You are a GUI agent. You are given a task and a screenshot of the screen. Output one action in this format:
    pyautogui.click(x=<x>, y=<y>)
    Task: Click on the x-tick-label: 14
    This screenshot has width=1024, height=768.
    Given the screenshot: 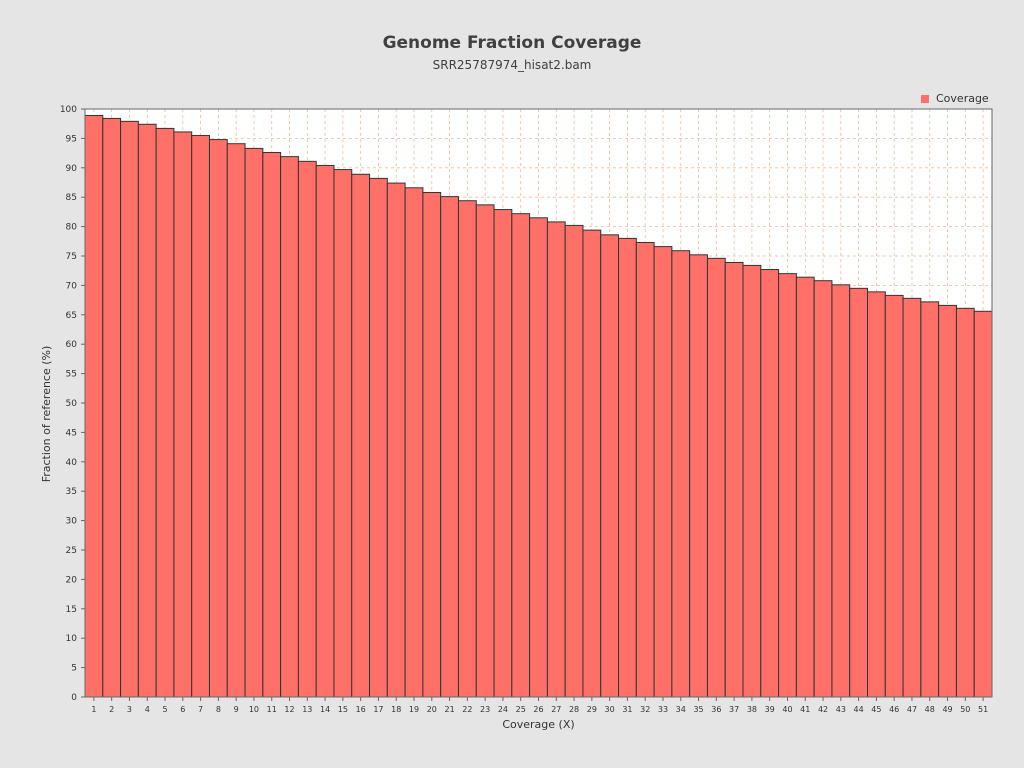 What is the action you would take?
    pyautogui.click(x=325, y=709)
    